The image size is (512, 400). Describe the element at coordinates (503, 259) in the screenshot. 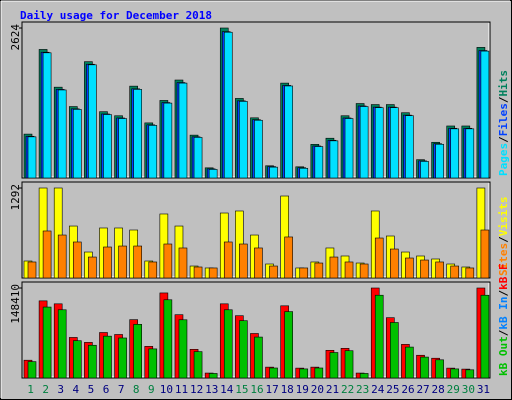

I see `legend-entry: Sites` at that location.